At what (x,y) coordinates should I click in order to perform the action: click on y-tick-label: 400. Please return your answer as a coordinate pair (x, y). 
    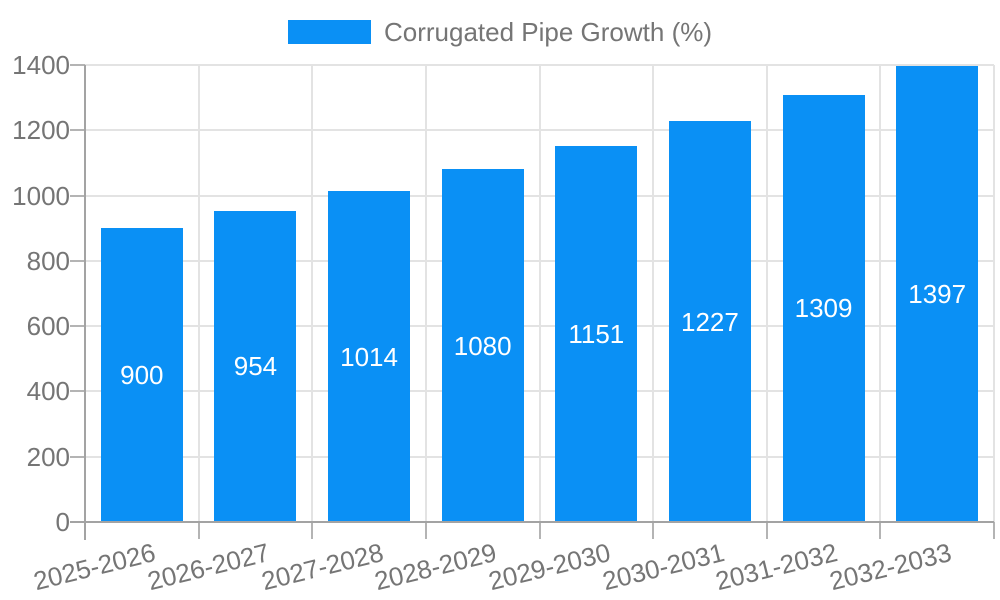
    Looking at the image, I should click on (48, 391).